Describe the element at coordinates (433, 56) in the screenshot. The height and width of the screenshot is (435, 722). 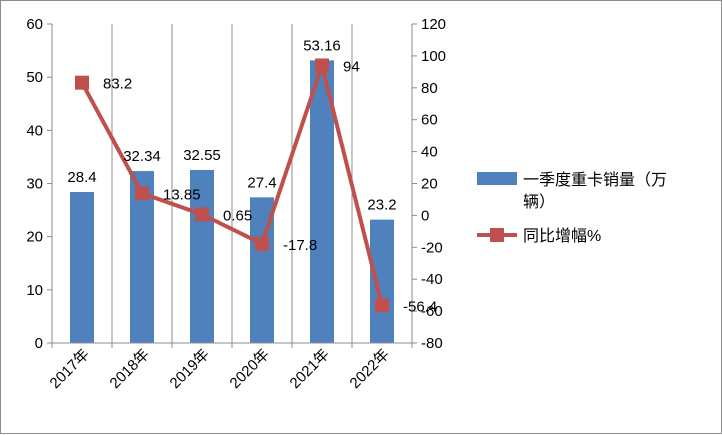
I see `y-right-tick-label: 100` at that location.